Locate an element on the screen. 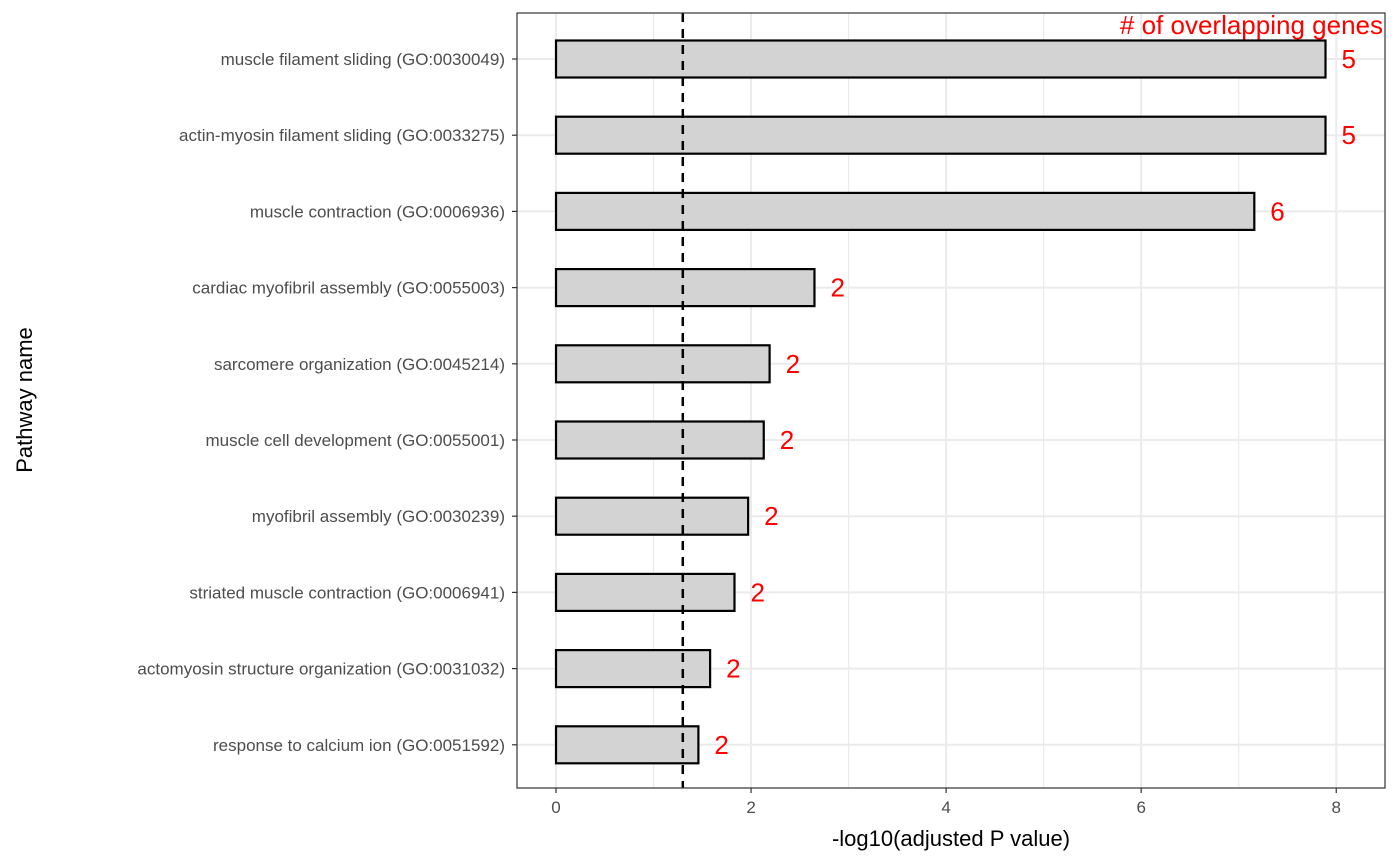 The height and width of the screenshot is (865, 1400). y-axis-title: Pathway name is located at coordinates (24, 400).